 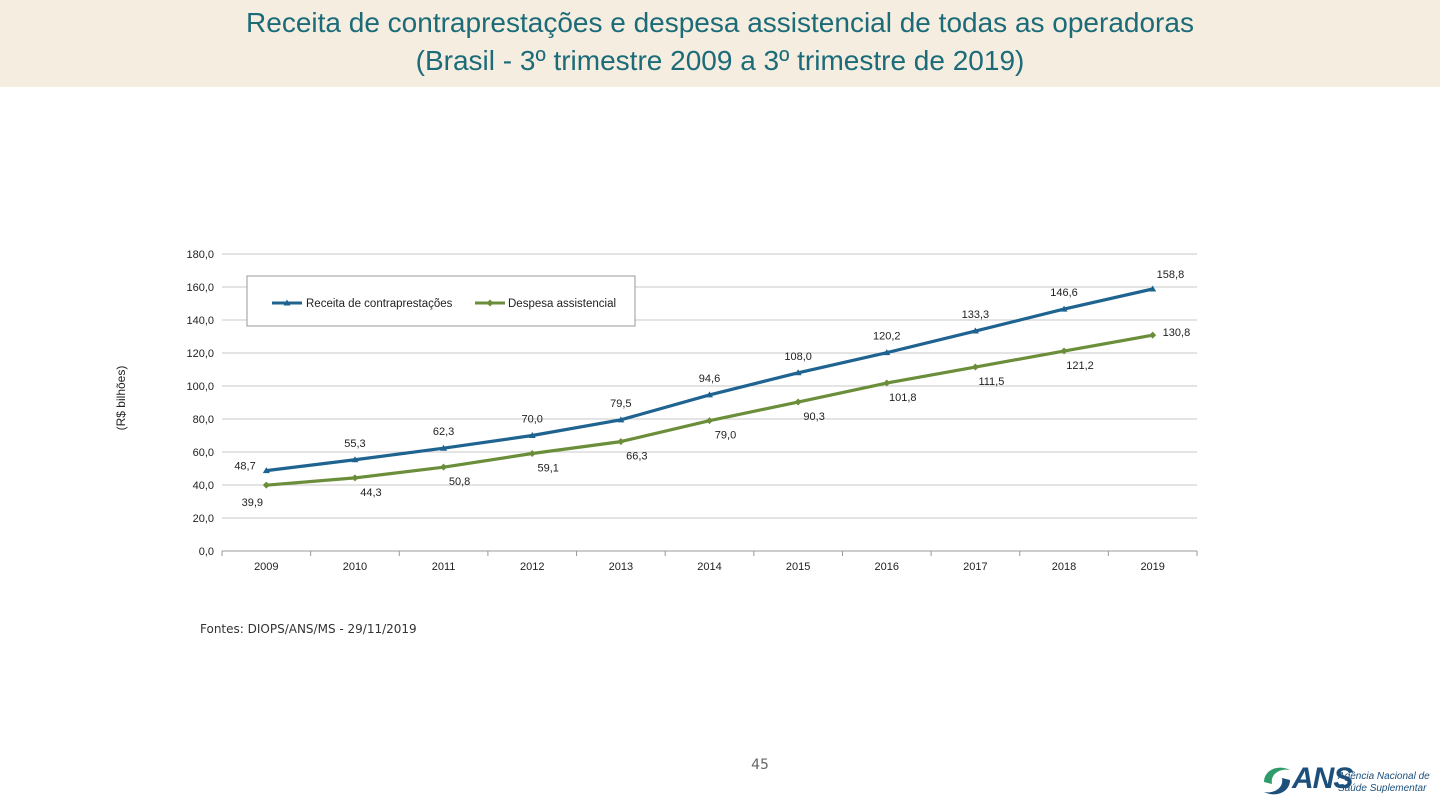 I want to click on receita-data-label: 79,5, so click(x=620, y=404).